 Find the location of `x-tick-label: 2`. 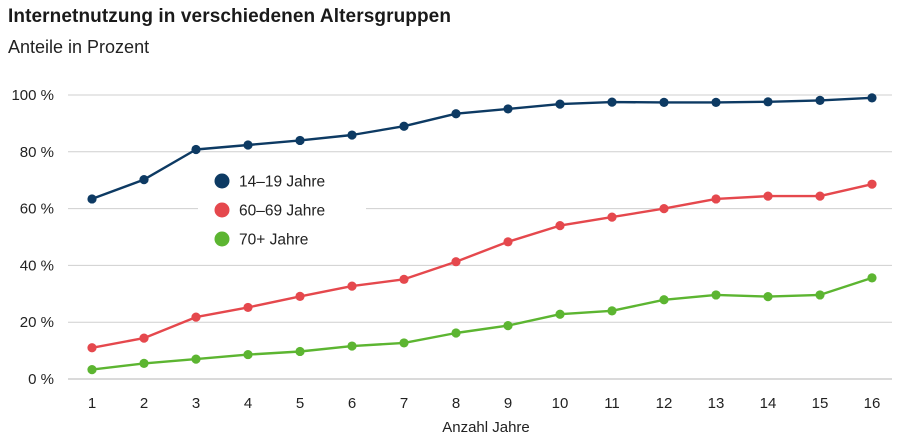

x-tick-label: 2 is located at coordinates (144, 403).